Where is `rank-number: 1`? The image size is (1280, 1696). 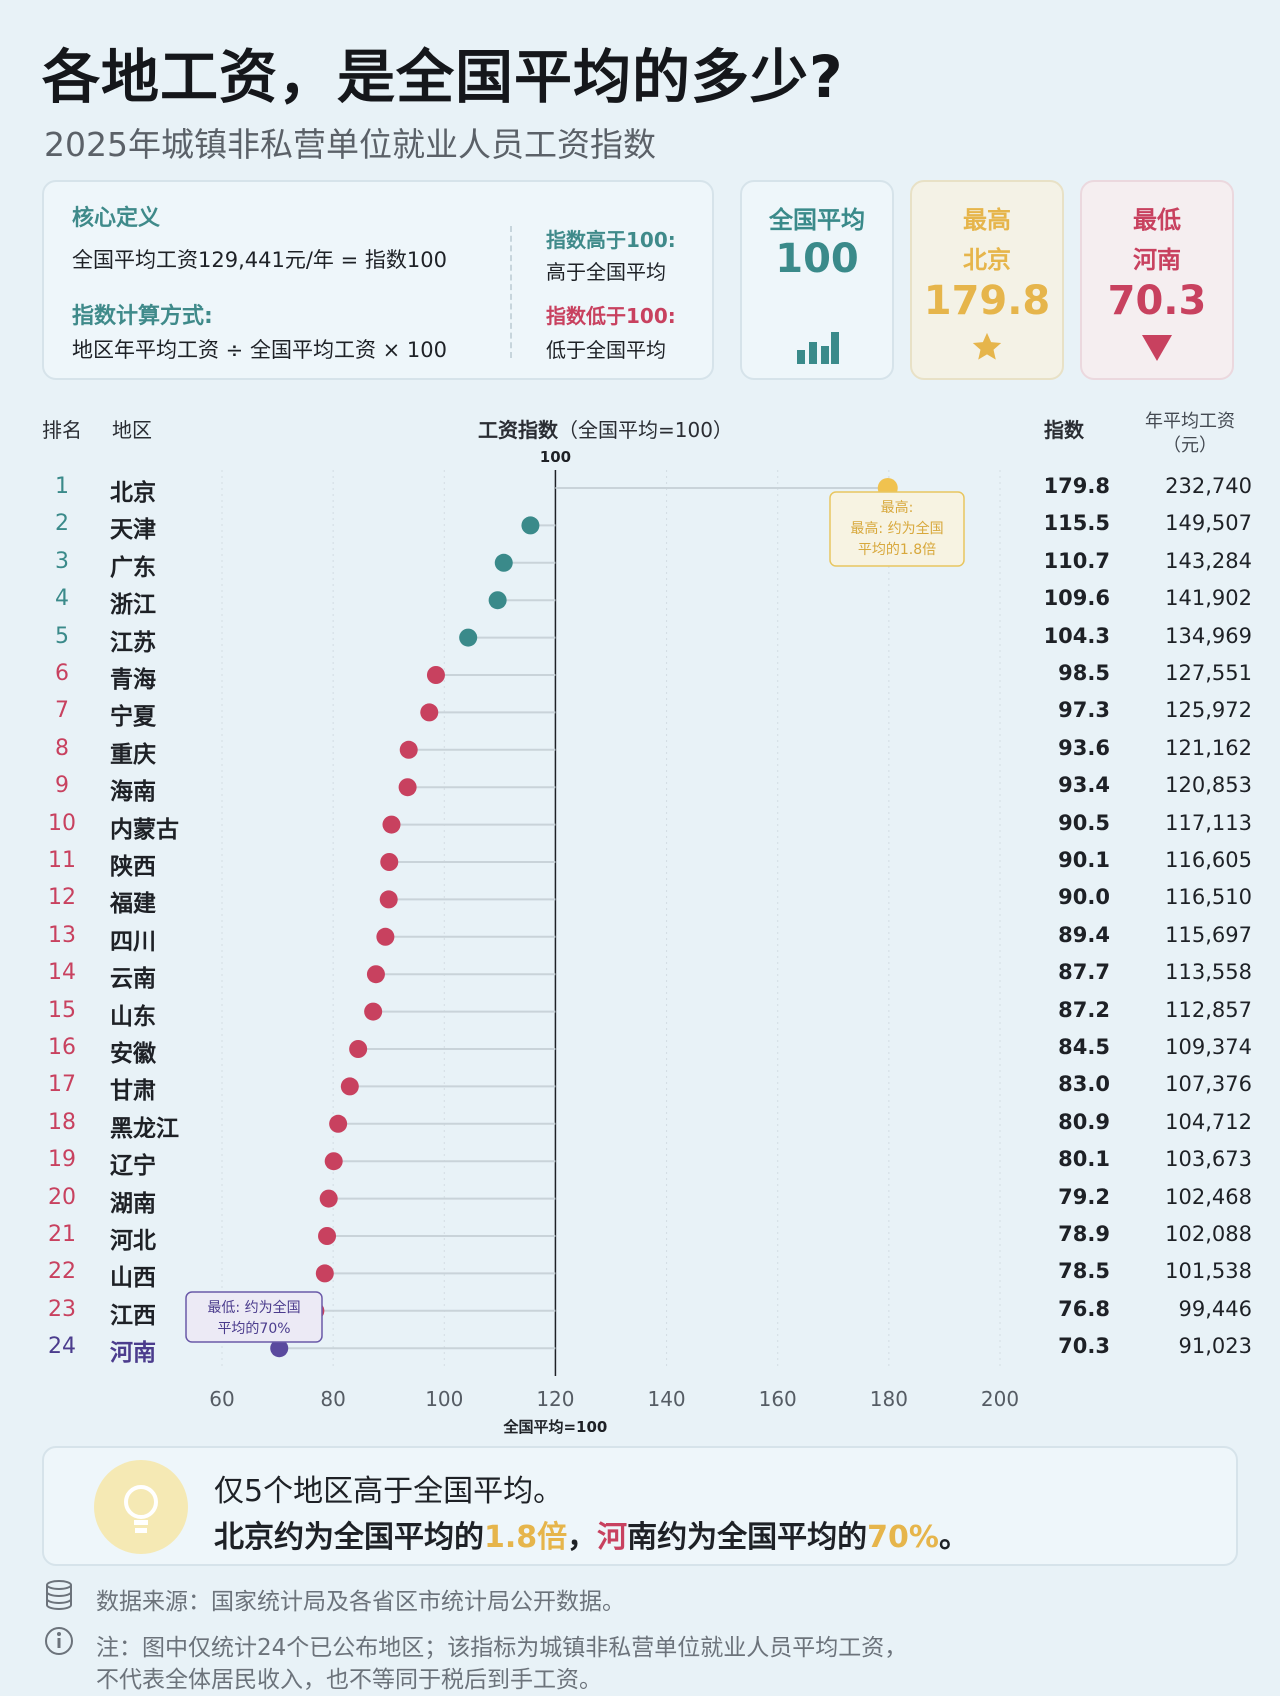 rank-number: 1 is located at coordinates (62, 486).